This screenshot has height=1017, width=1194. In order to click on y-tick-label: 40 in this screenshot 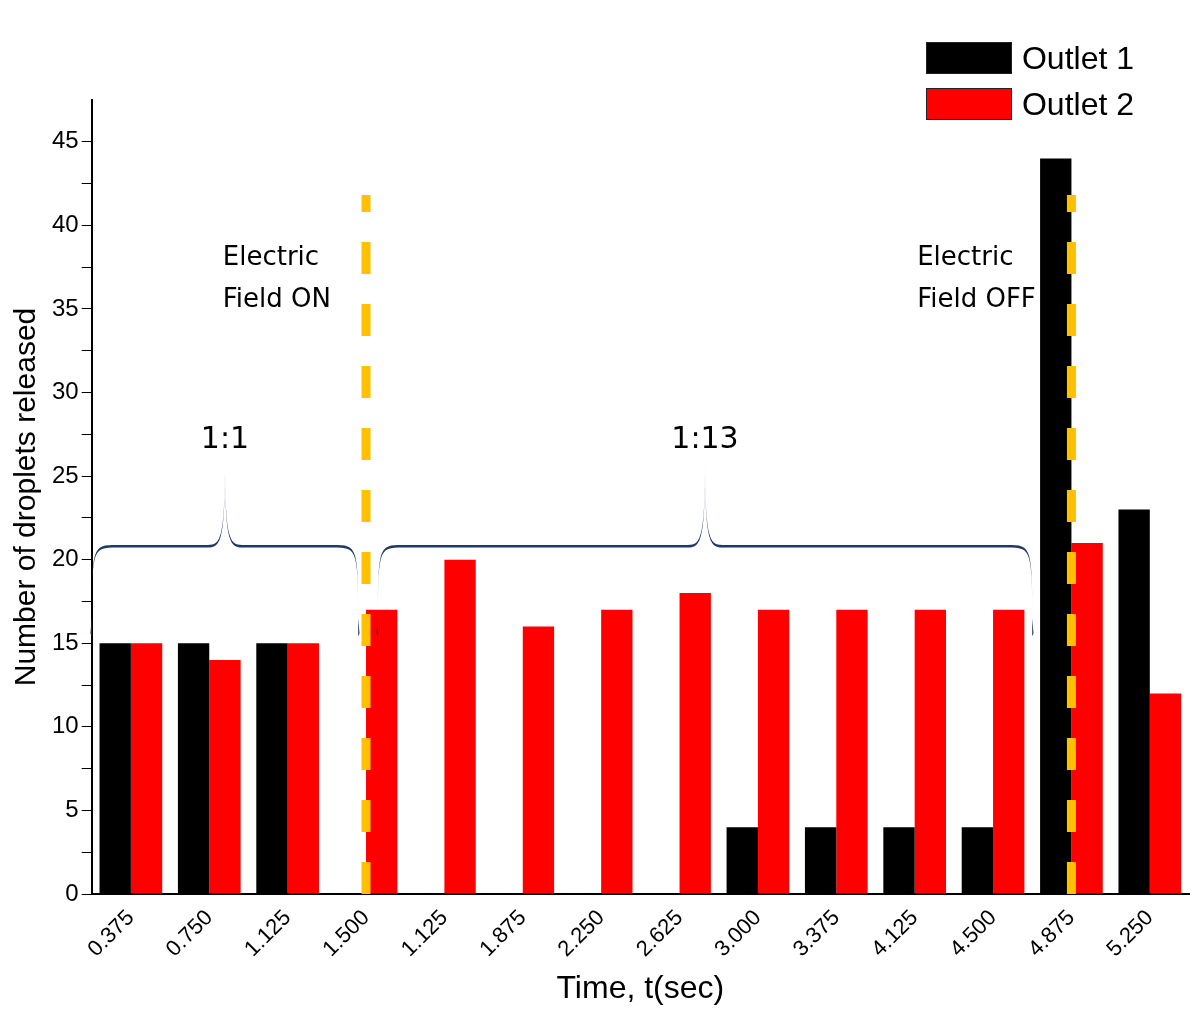, I will do `click(65, 223)`.